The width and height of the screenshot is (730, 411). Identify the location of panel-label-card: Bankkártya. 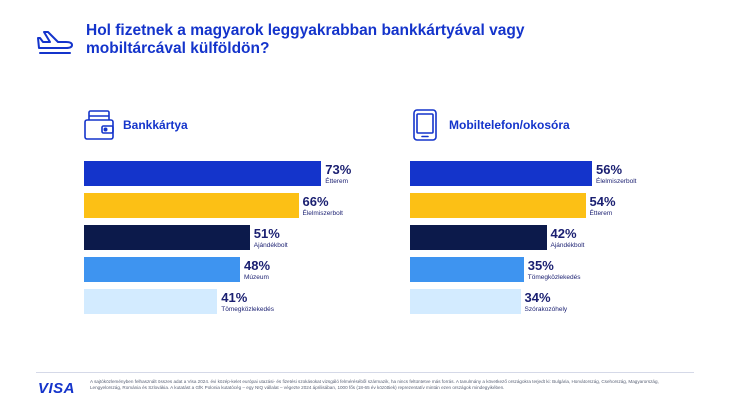
(155, 125).